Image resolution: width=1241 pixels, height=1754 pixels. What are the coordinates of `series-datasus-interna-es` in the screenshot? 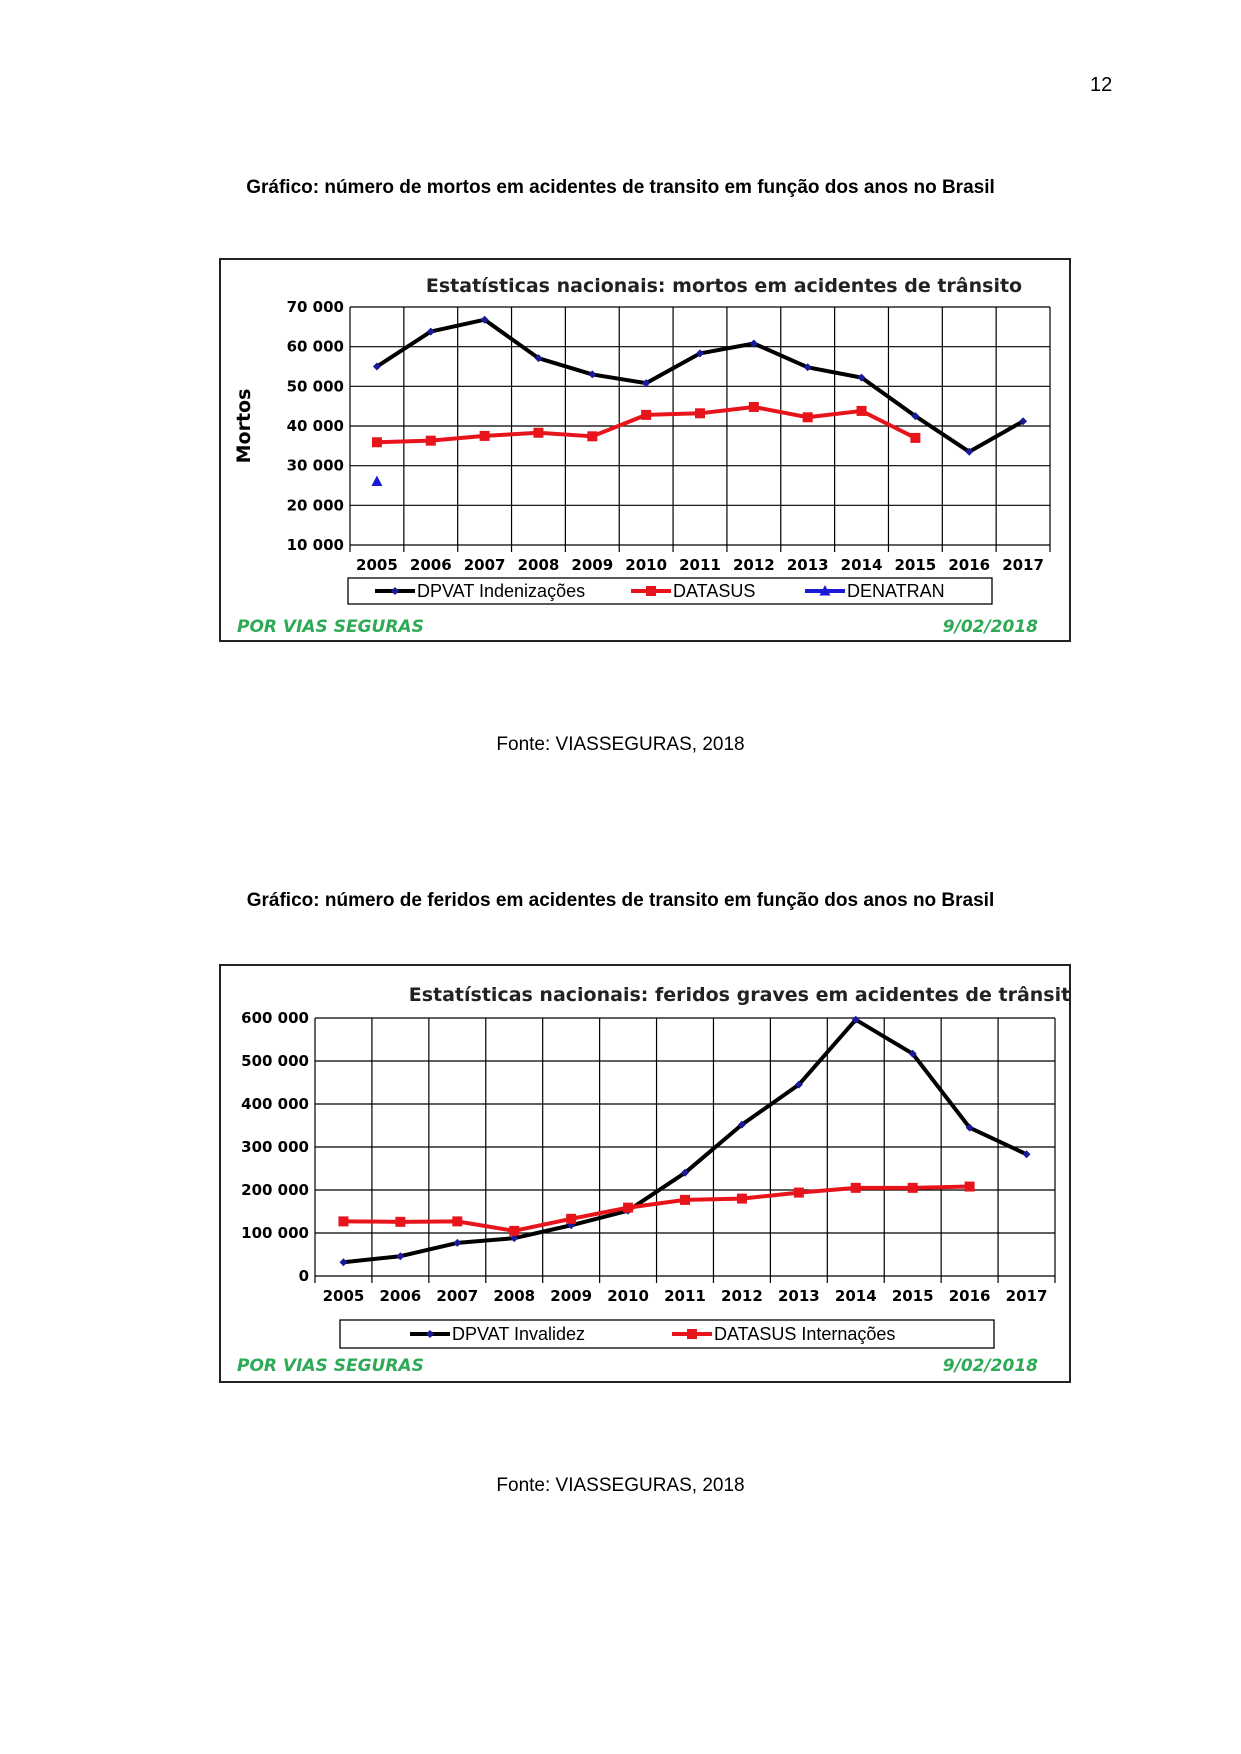 It's located at (656, 1208).